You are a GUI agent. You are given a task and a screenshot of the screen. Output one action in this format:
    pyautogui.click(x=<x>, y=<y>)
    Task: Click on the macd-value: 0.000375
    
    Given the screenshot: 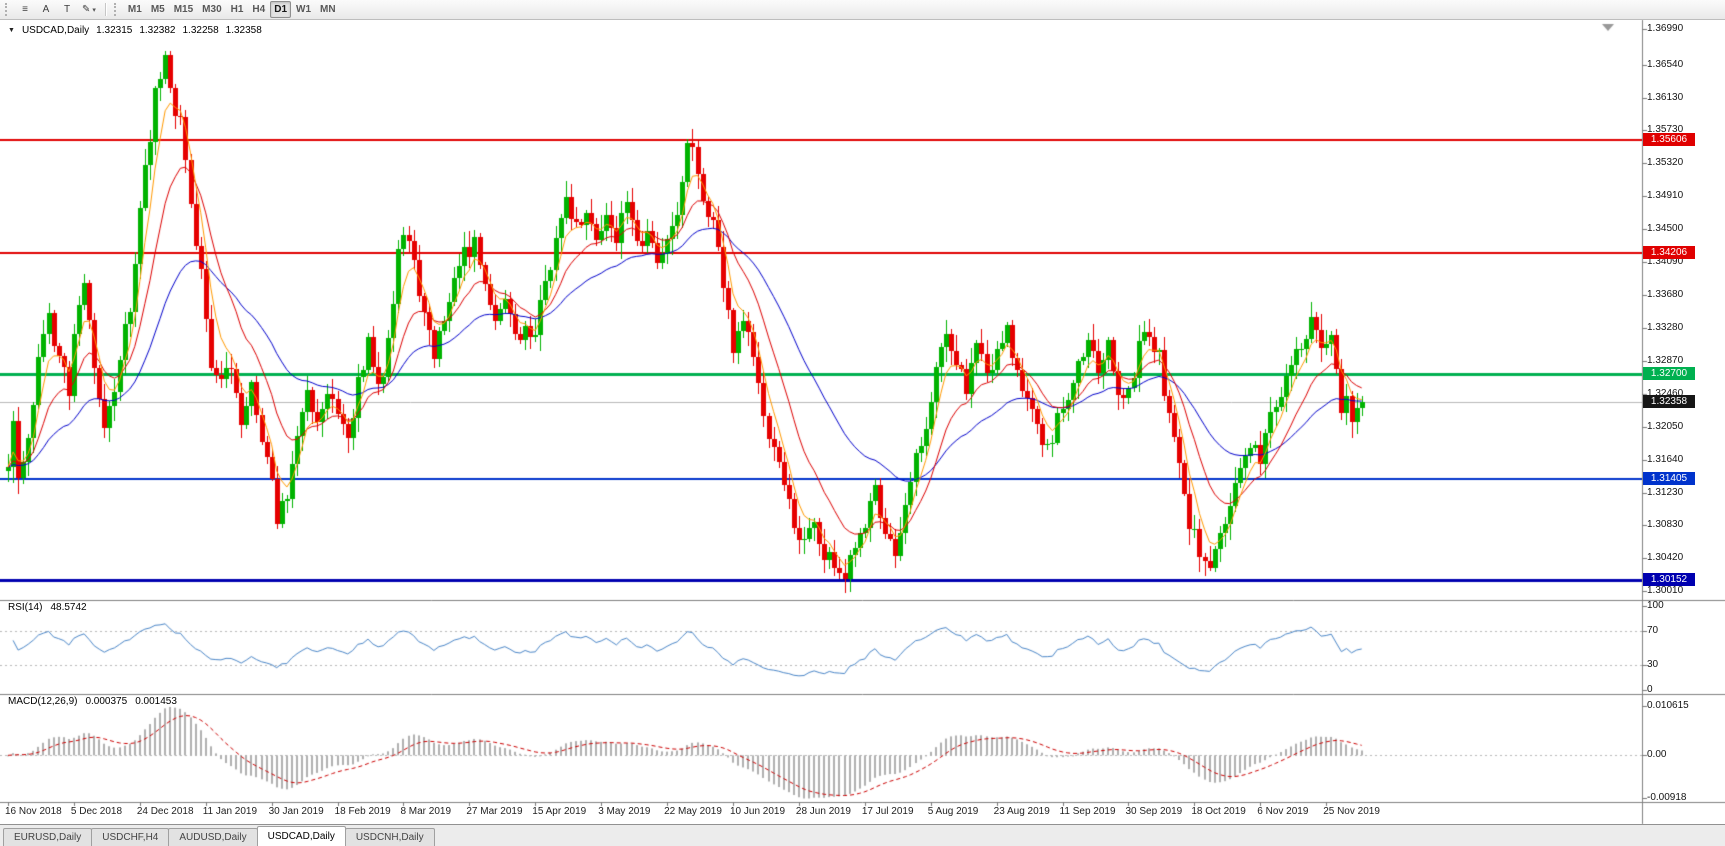 What is the action you would take?
    pyautogui.click(x=106, y=701)
    